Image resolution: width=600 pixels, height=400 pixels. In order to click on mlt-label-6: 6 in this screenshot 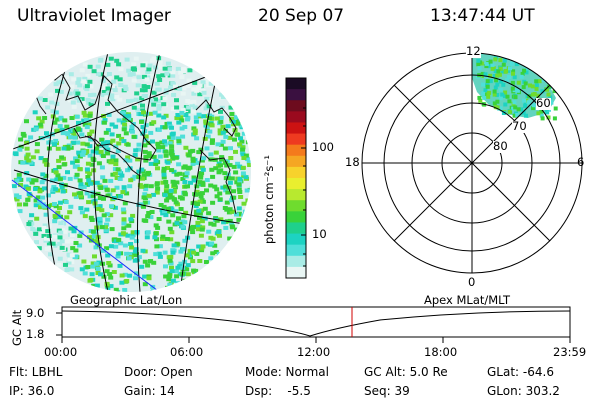, I will do `click(581, 162)`.